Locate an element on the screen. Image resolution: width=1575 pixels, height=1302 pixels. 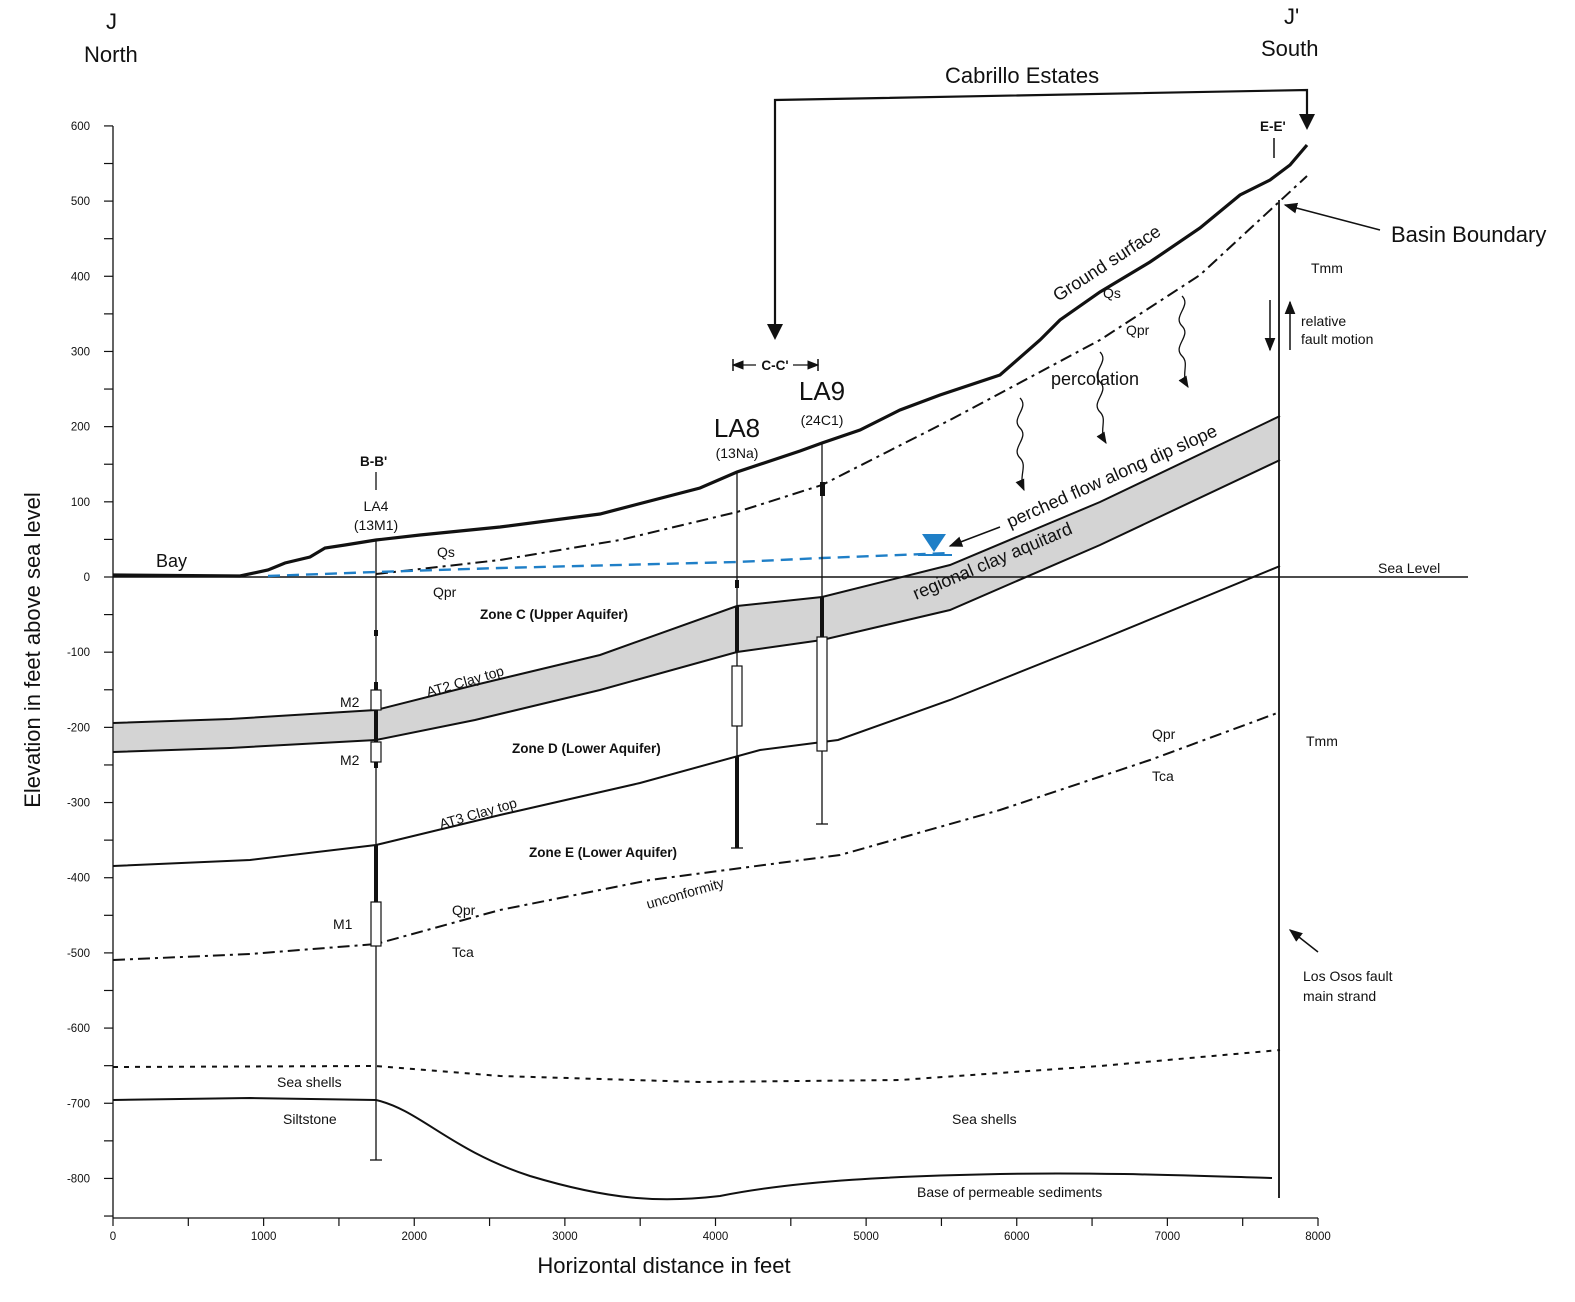
sea-shells-right-label: Sea shells is located at coordinates (984, 1119).